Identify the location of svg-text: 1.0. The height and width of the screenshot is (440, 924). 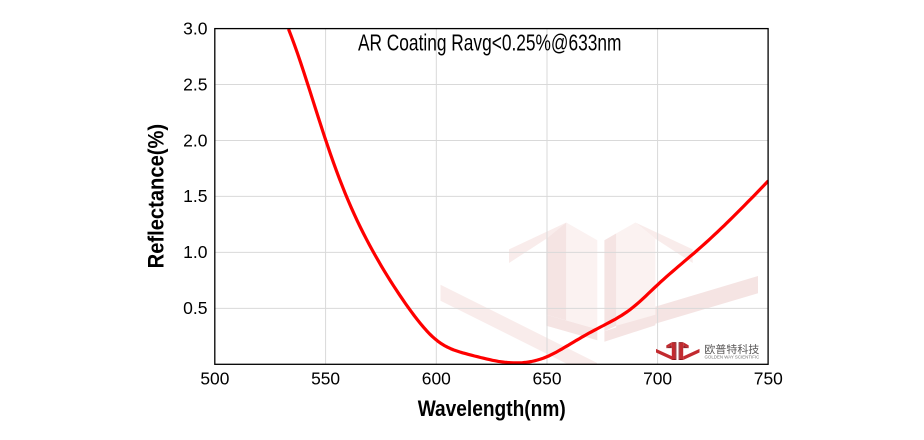
(195, 252).